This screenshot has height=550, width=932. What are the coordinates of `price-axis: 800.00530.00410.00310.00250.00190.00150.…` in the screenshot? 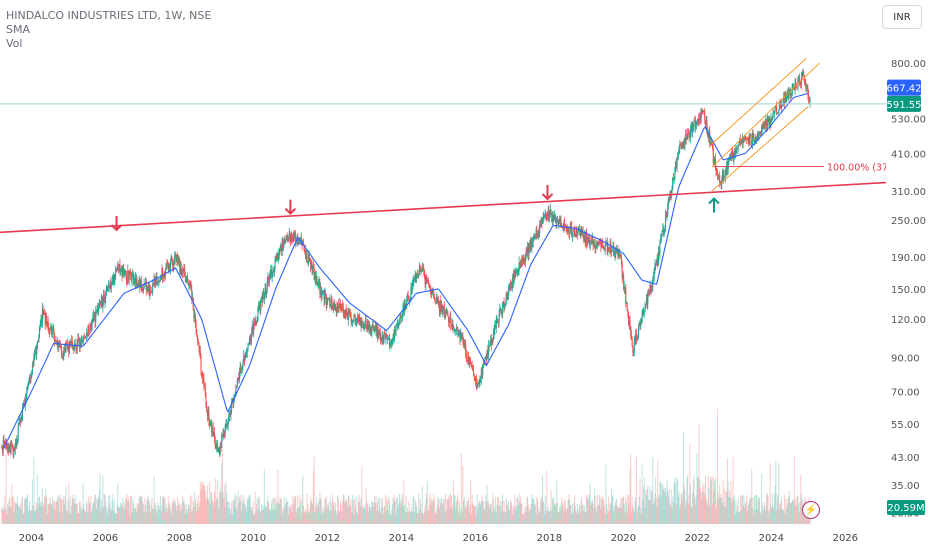 It's located at (907, 289).